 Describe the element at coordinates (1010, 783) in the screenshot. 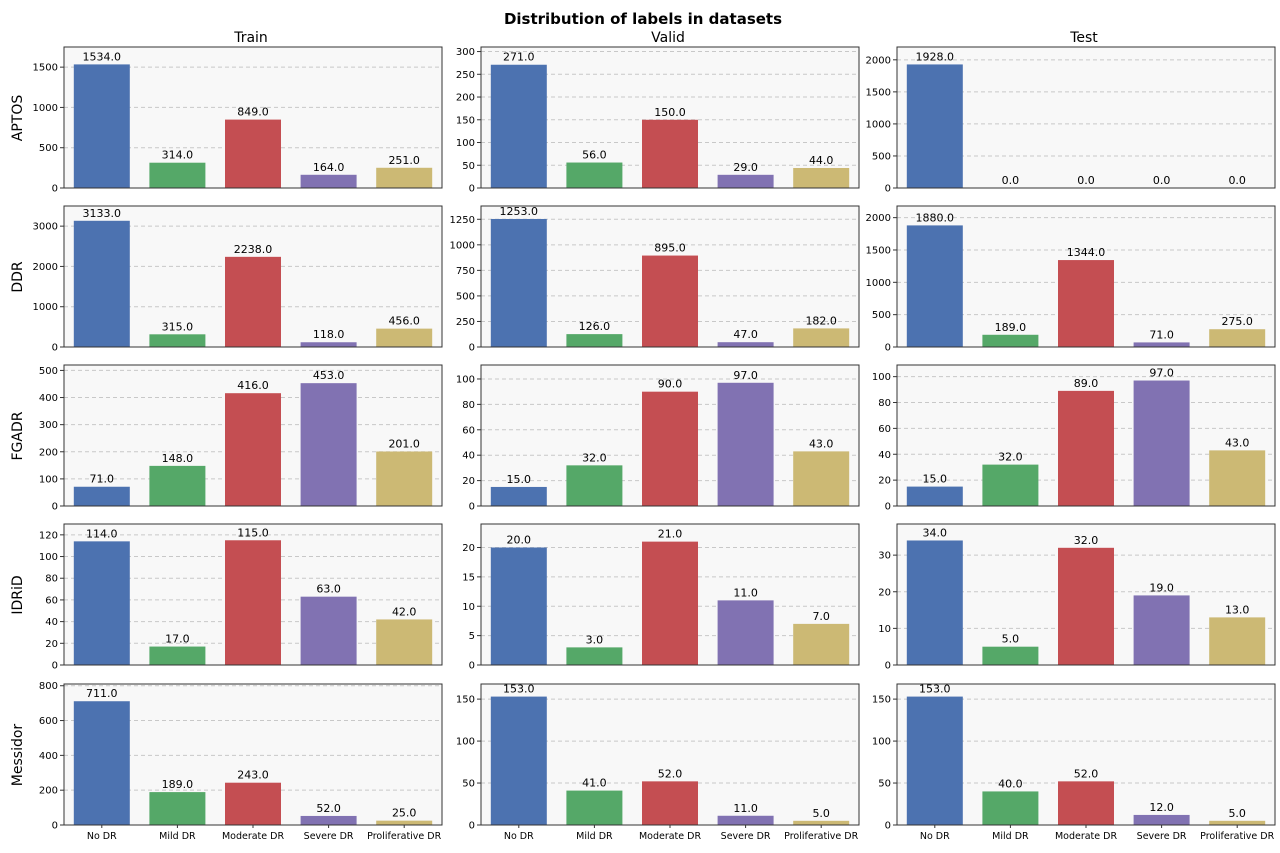

I see `panel-messidor-test-data-label-mild-dr: 40.0` at that location.